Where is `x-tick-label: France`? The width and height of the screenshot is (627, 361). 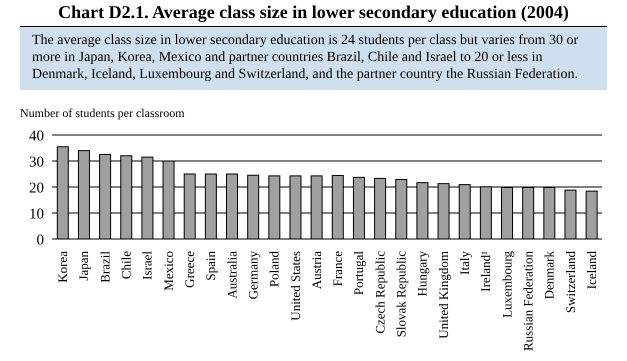 x-tick-label: France is located at coordinates (338, 268).